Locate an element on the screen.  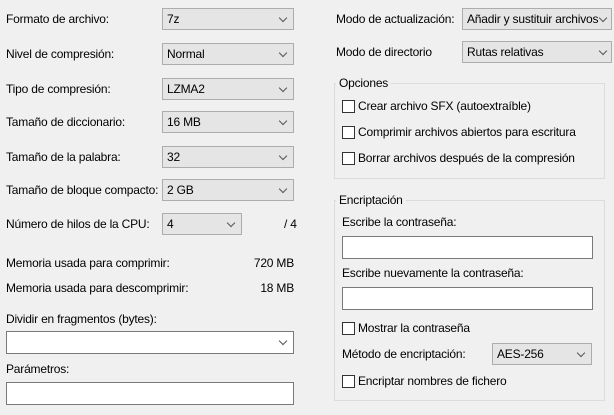
delete-after-checkbox: Borrar archivos después de la compresión is located at coordinates (458, 158).